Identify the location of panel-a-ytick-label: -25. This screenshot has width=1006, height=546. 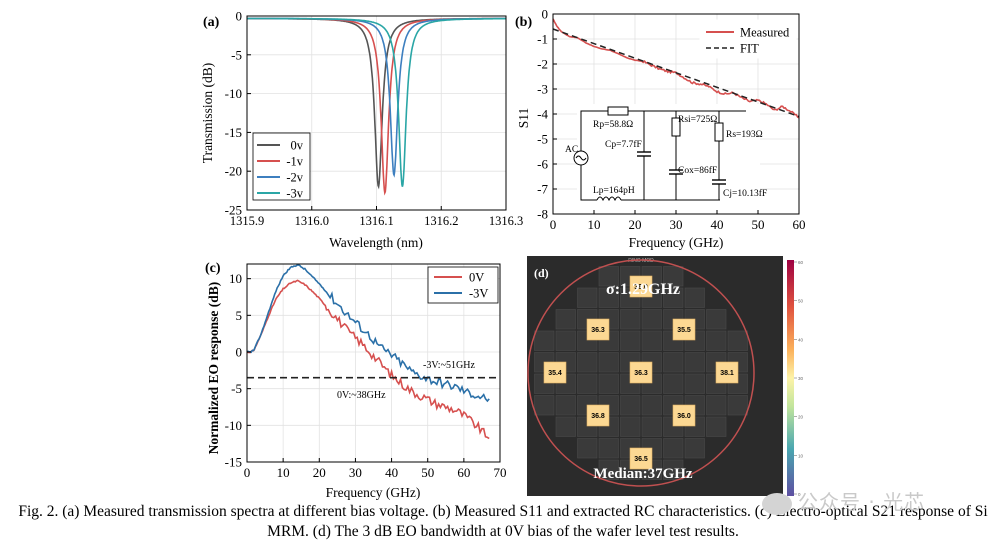
(233, 210).